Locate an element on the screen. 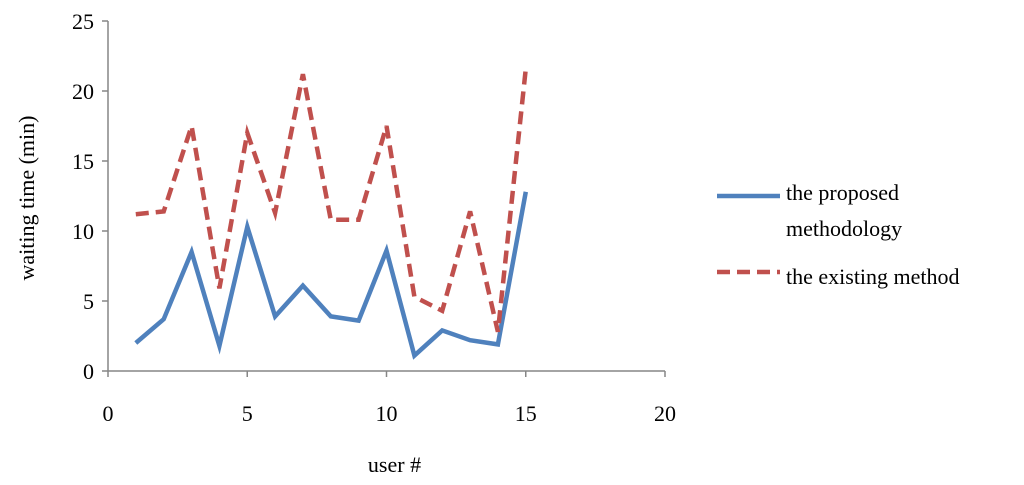 The image size is (1024, 485). y-tick-label: 10 is located at coordinates (83, 231).